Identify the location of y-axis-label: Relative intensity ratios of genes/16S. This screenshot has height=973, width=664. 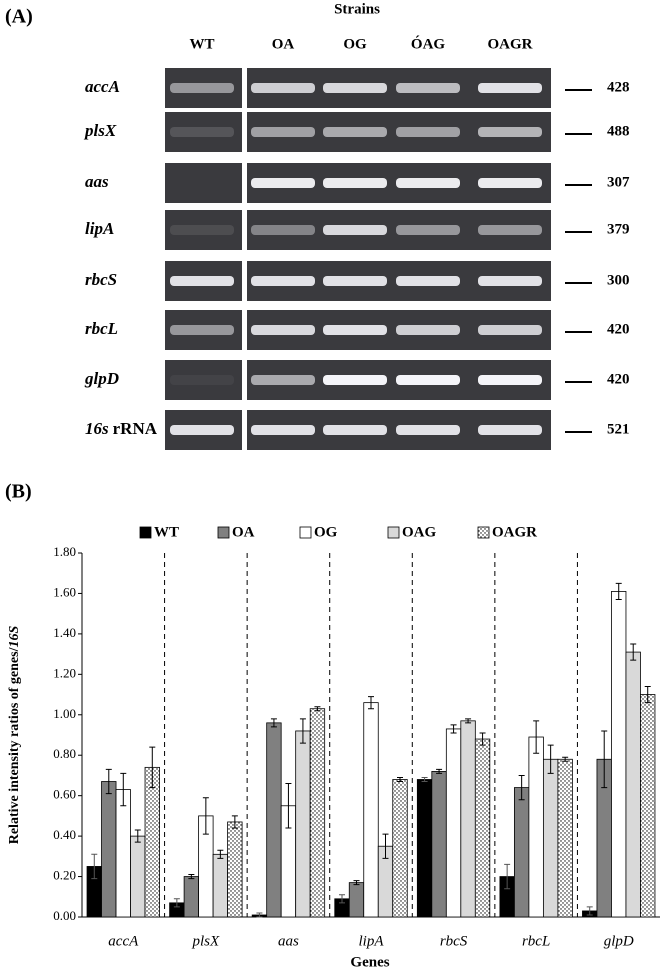
(14, 735).